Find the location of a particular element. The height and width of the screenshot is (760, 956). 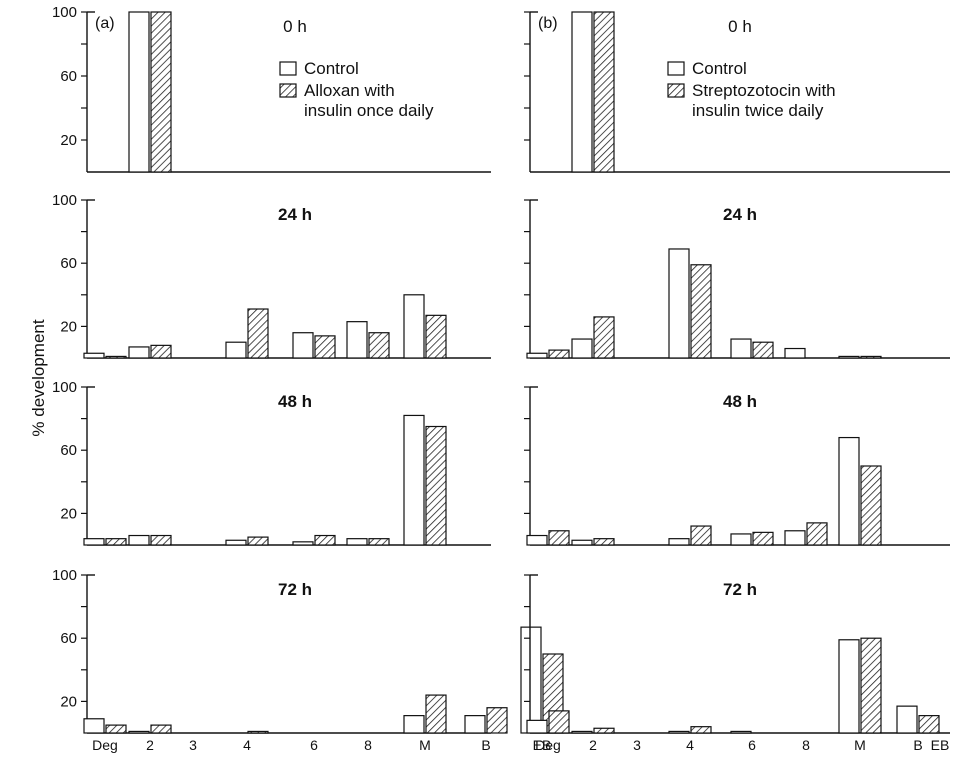

time-label: 0 h is located at coordinates (295, 26).